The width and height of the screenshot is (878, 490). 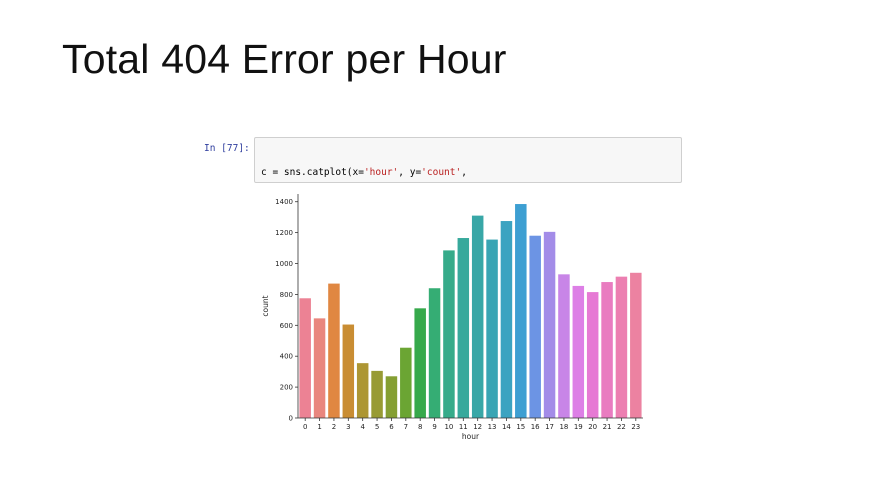 I want to click on x-tick-label: 18, so click(x=563, y=427).